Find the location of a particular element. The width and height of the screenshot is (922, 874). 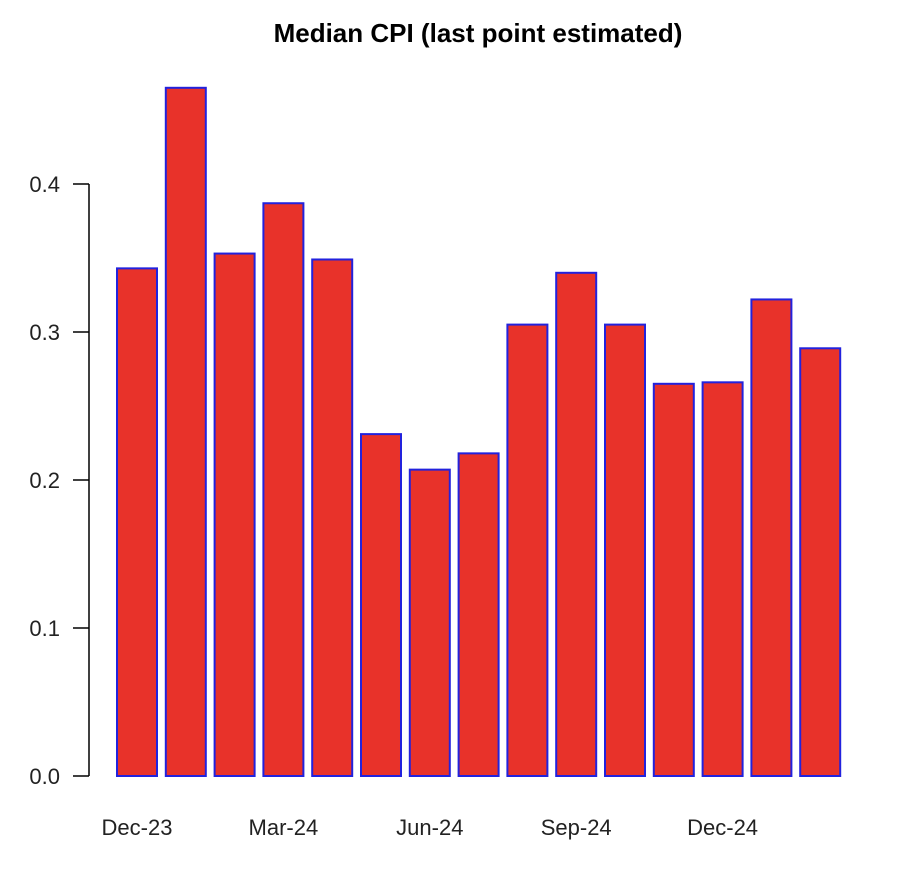

y-axis: 0.0 0.1 0.2 0.3 0.4 is located at coordinates (59, 480).